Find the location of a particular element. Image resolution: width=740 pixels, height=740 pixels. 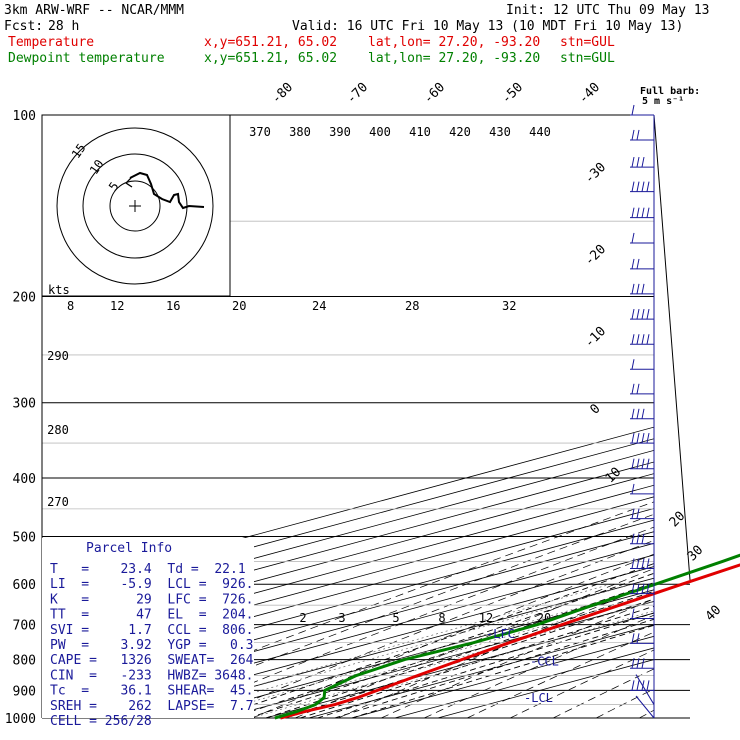

parcel-info-row: Tc = 36.1 SHEAR= 45. is located at coordinates (152, 691).